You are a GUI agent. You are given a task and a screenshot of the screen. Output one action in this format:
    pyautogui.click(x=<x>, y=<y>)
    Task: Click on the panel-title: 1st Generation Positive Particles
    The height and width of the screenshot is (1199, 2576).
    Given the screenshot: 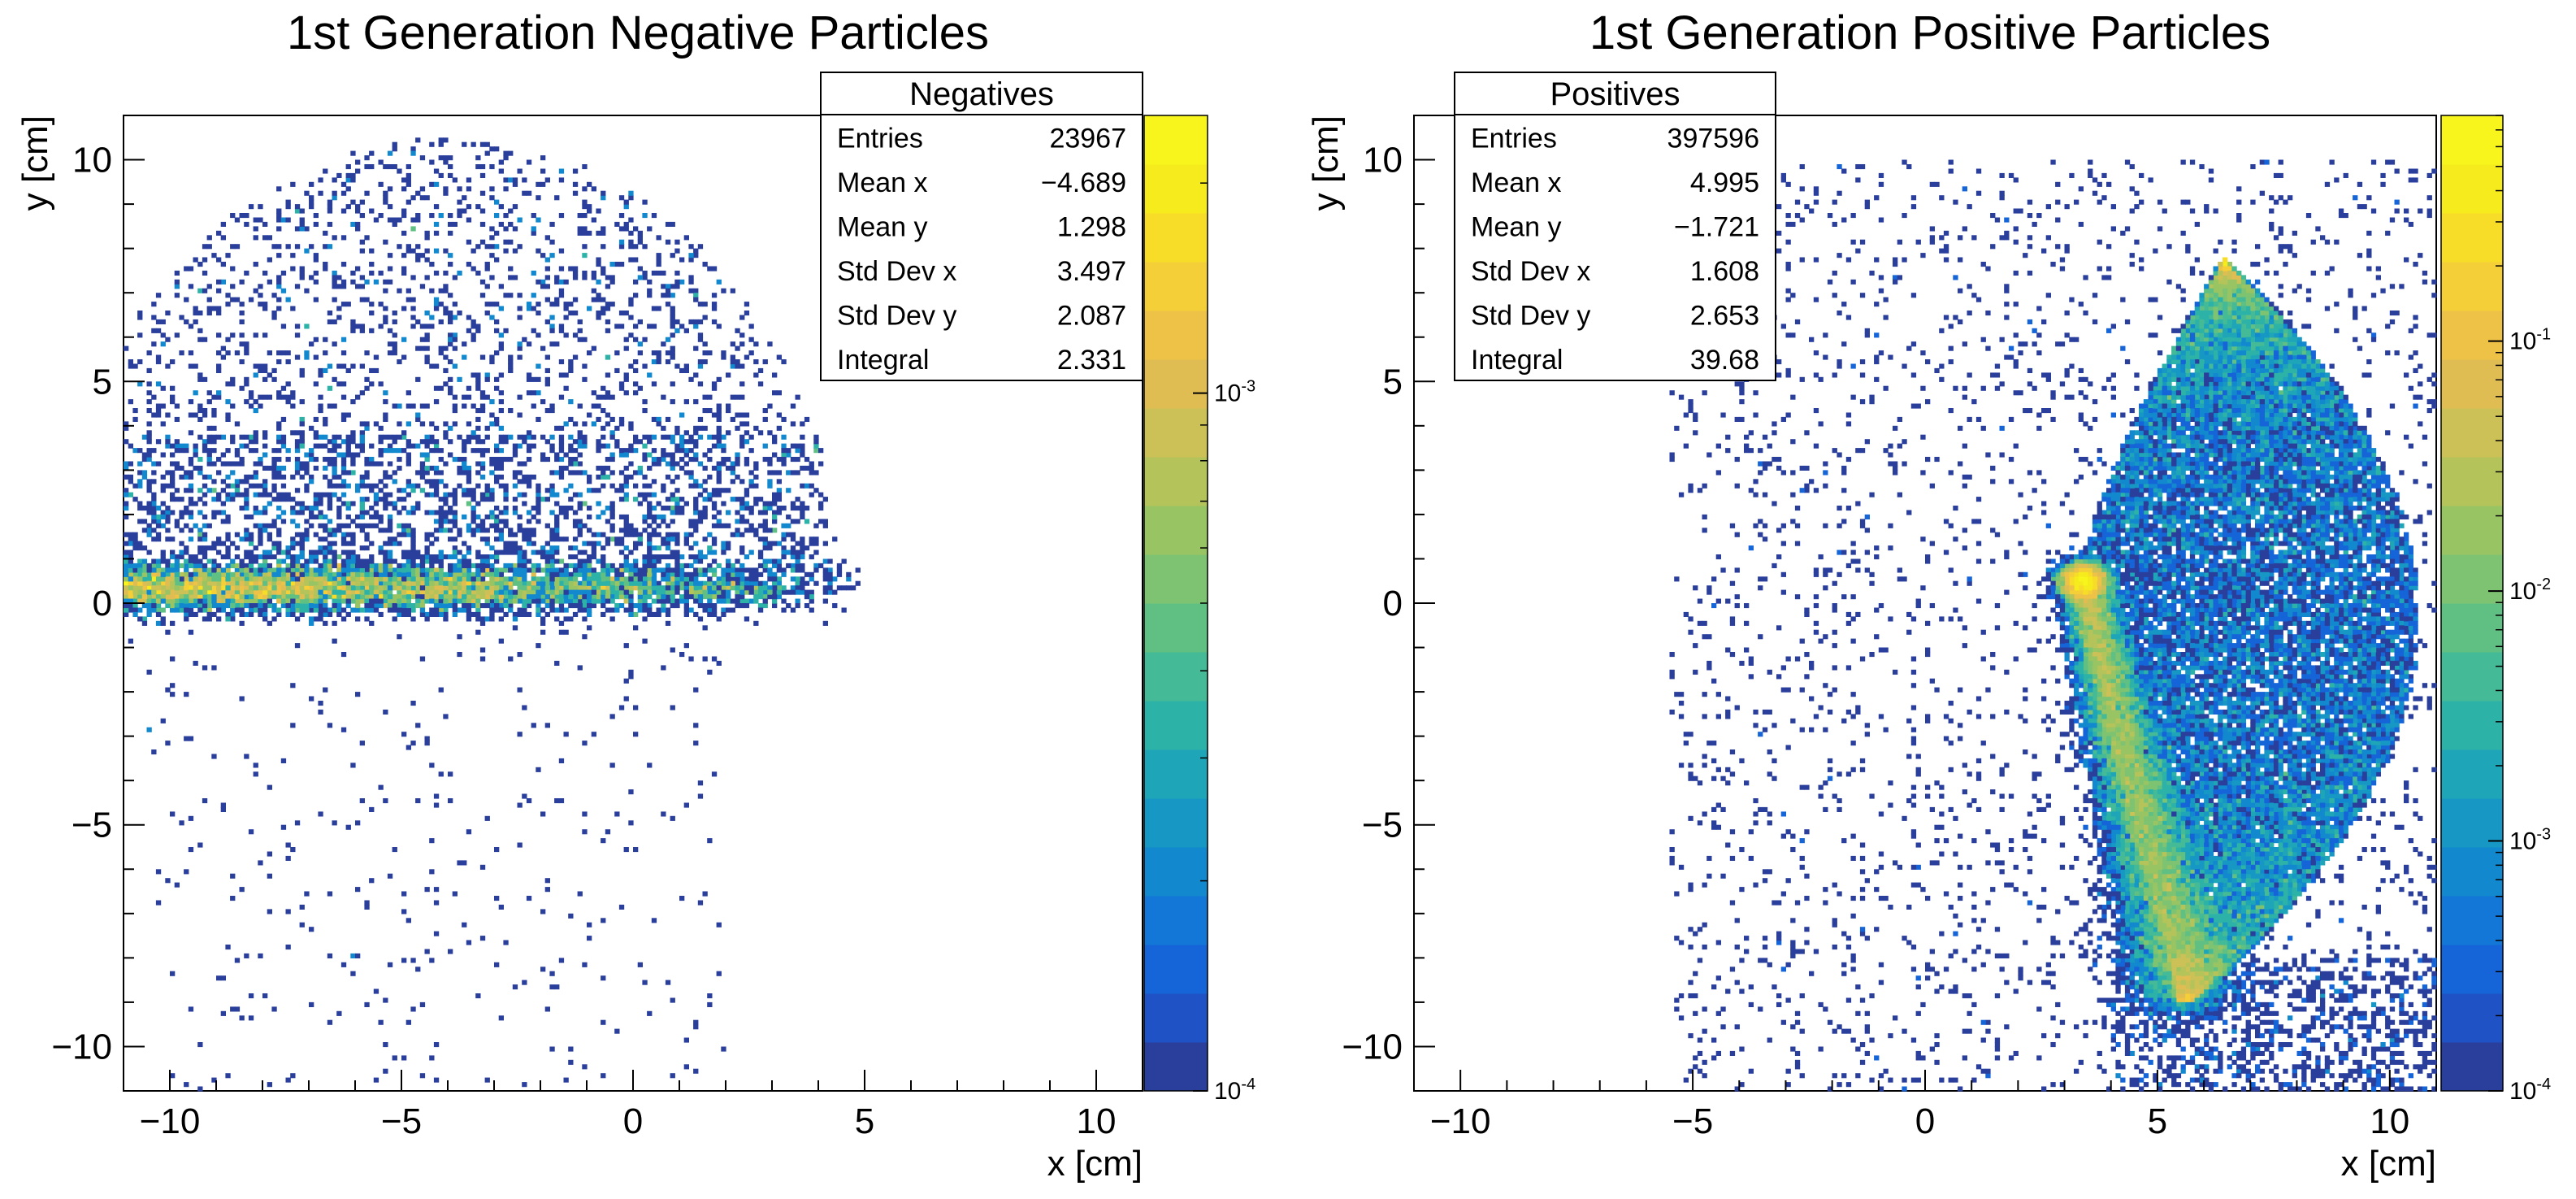 What is the action you would take?
    pyautogui.click(x=1930, y=33)
    